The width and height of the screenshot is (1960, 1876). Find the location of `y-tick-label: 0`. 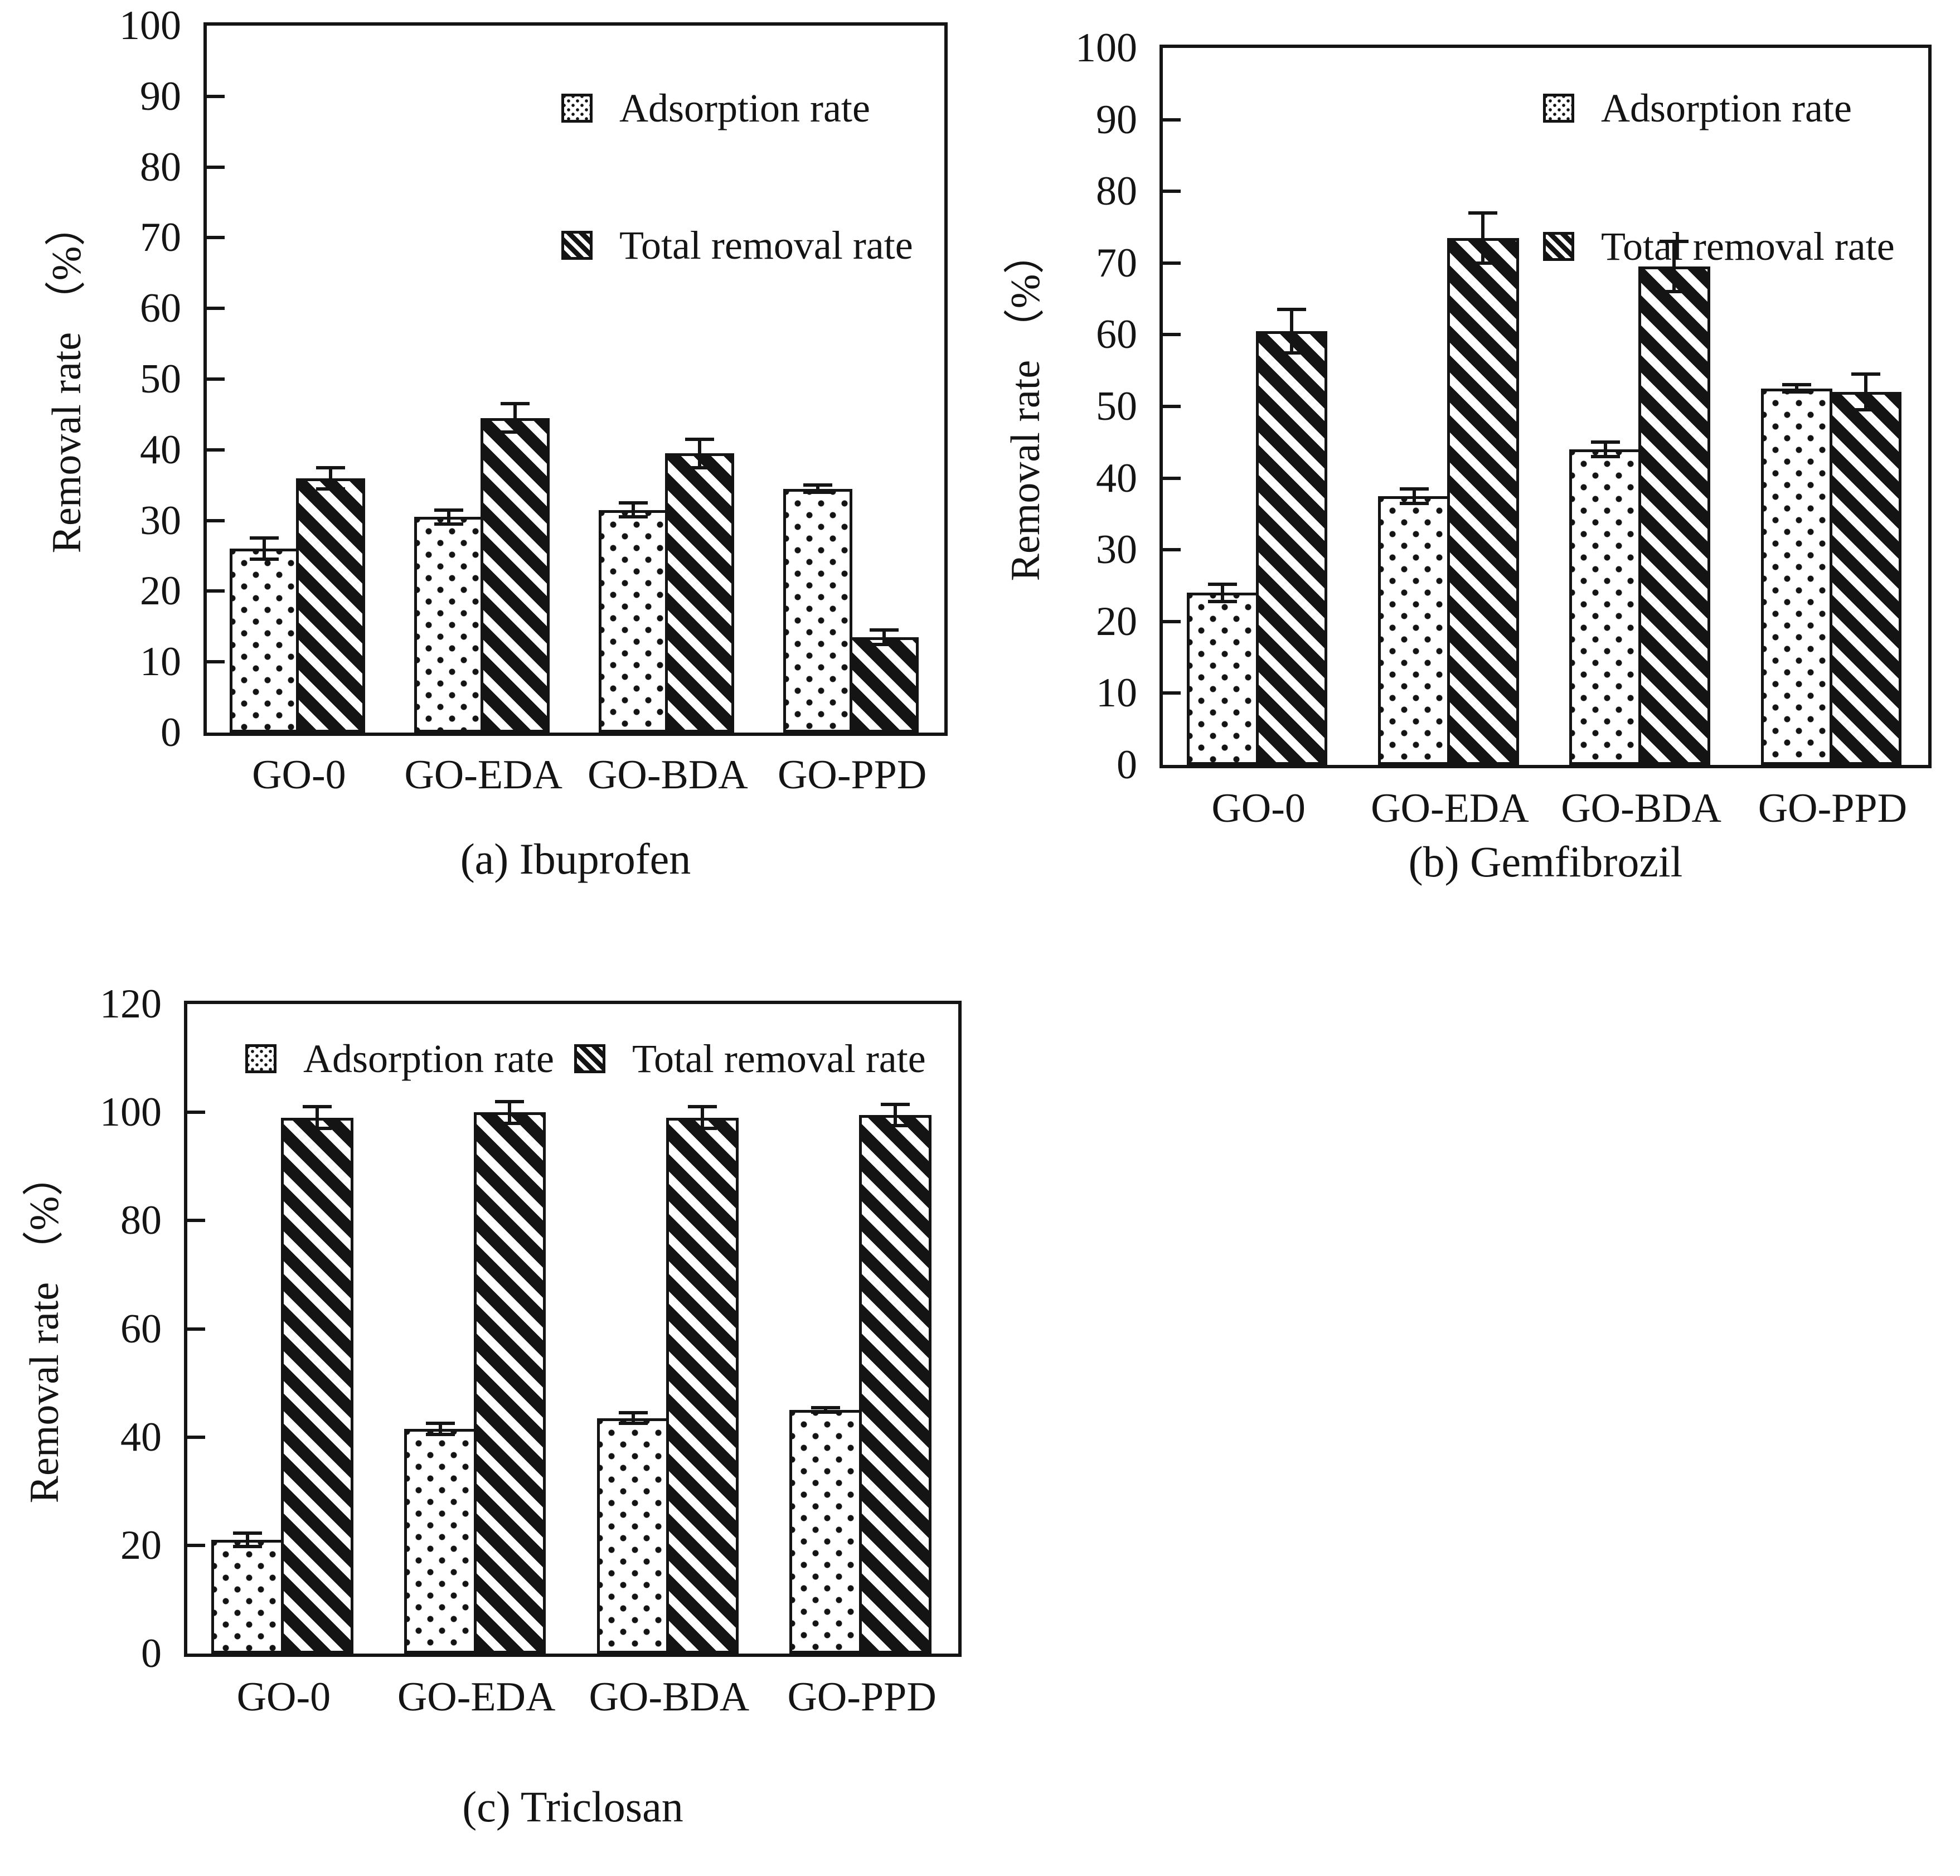

y-tick-label: 0 is located at coordinates (171, 733).